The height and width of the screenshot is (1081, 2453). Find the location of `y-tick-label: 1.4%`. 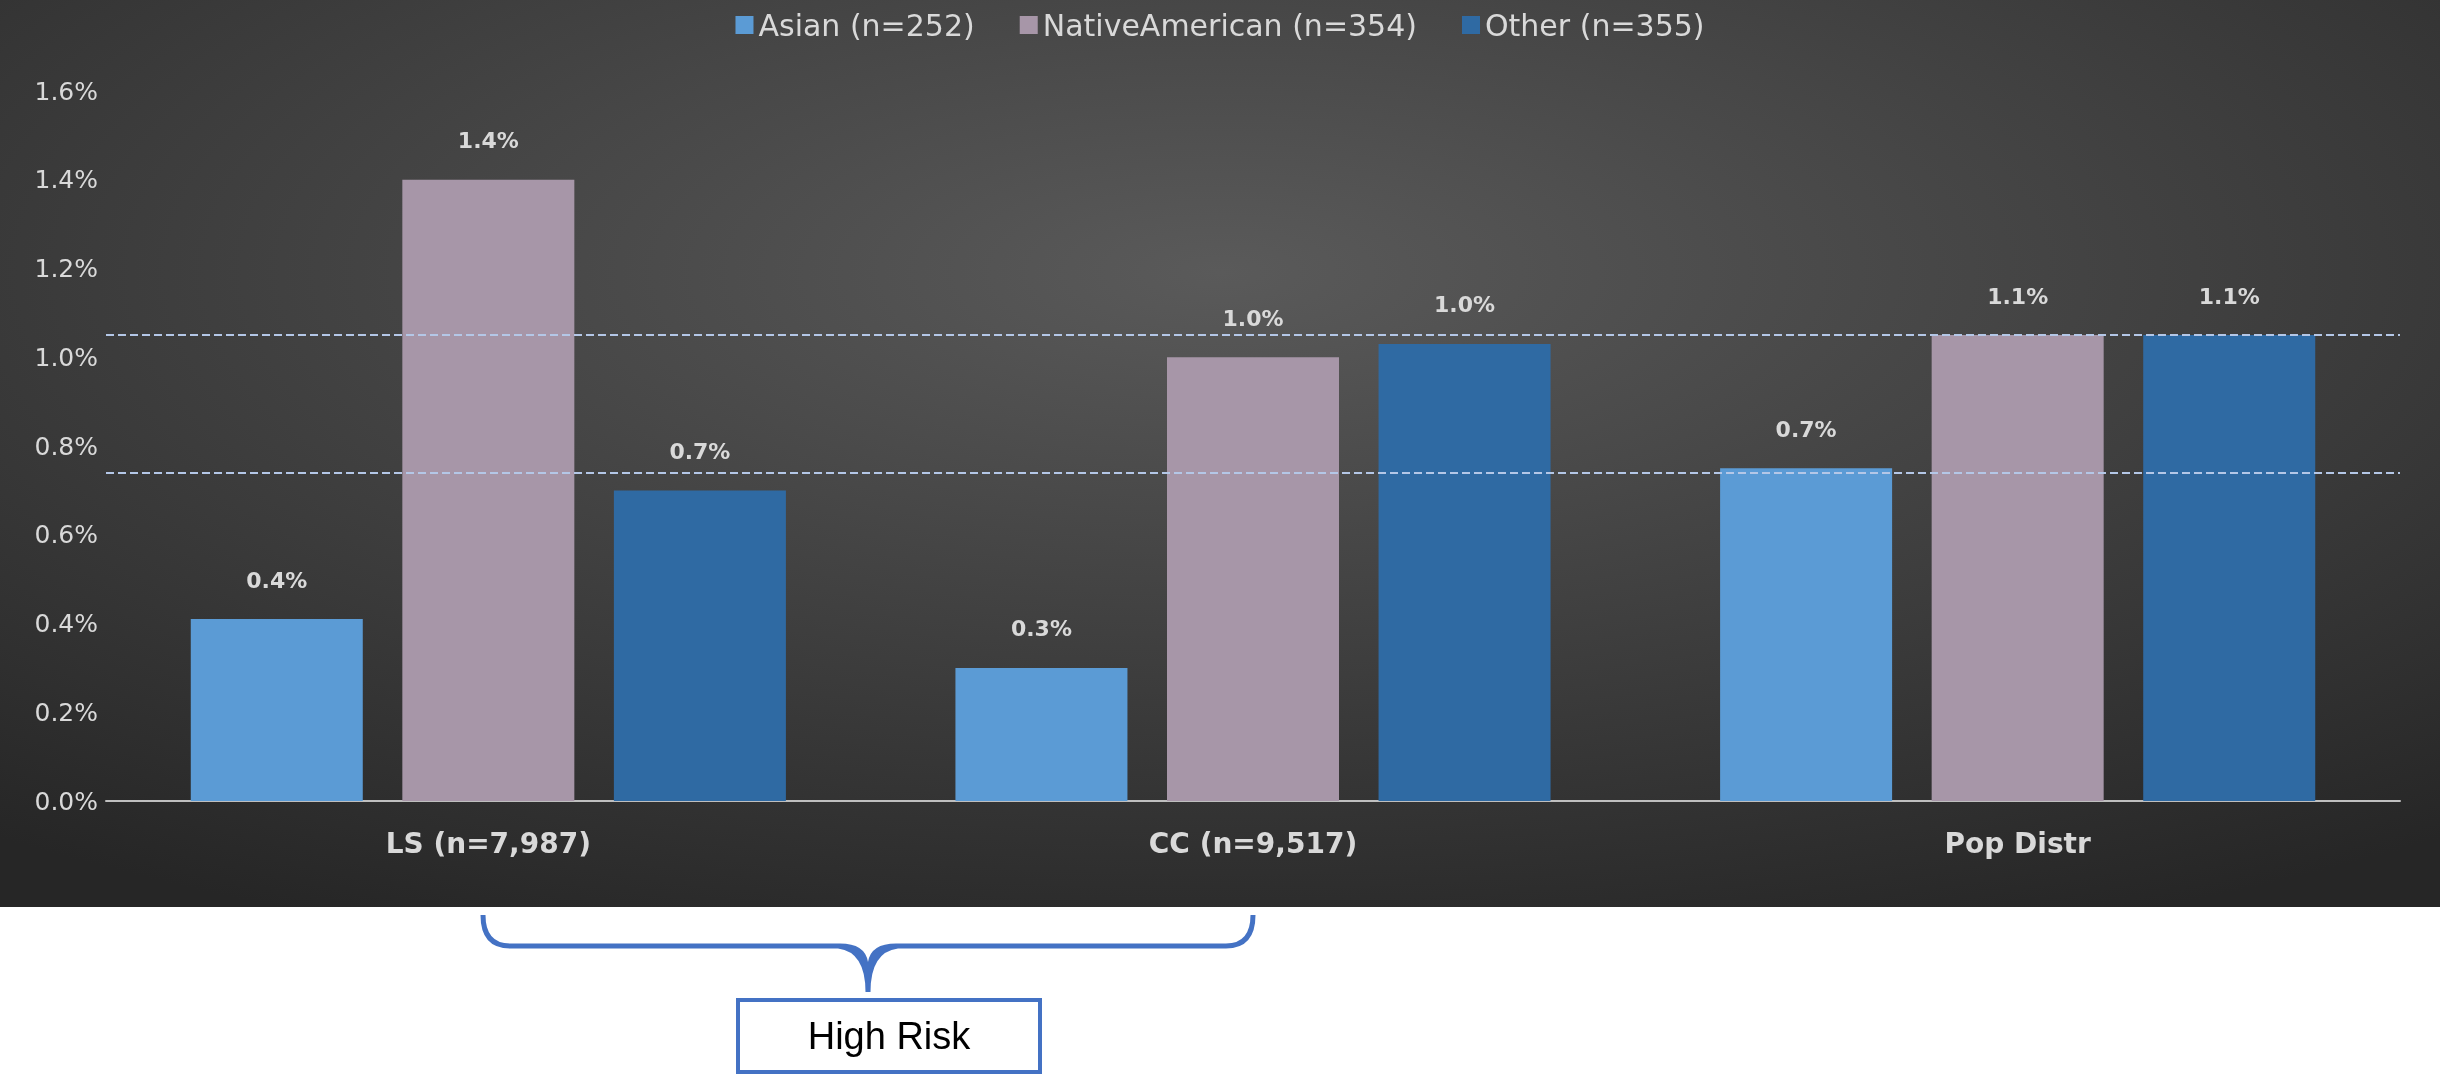

y-tick-label: 1.4% is located at coordinates (66, 180).